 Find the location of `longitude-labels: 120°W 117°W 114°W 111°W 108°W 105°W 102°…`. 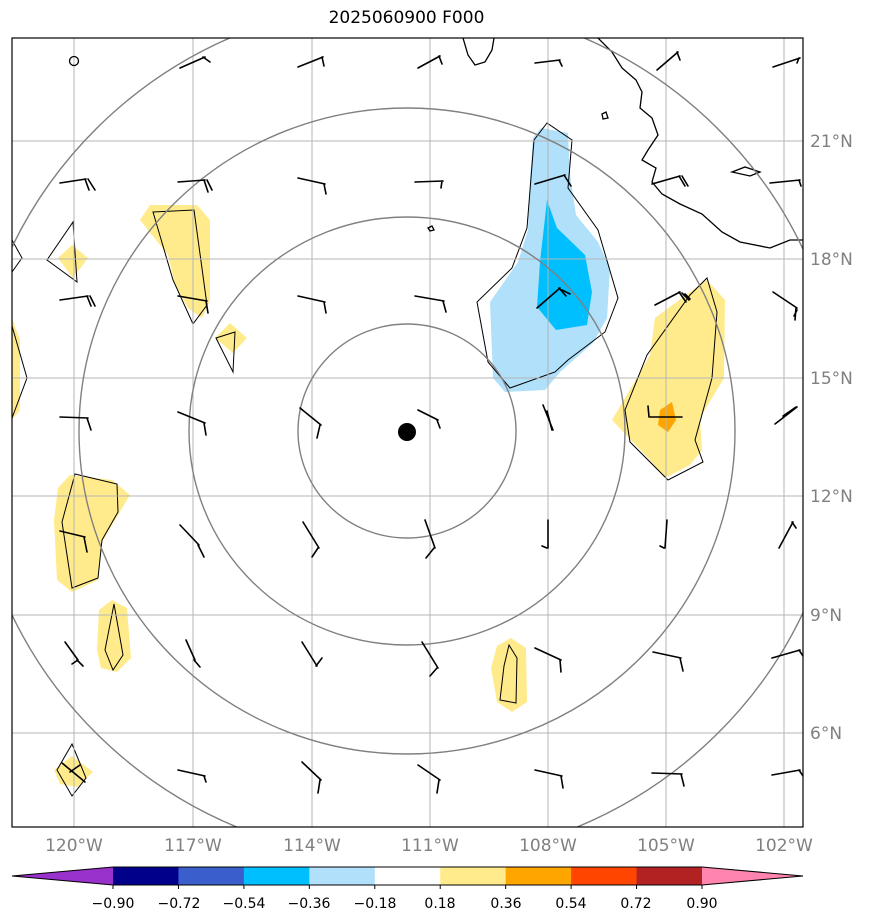

longitude-labels: 120°W 117°W 114°W 111°W 108°W 105°W 102°… is located at coordinates (429, 846).